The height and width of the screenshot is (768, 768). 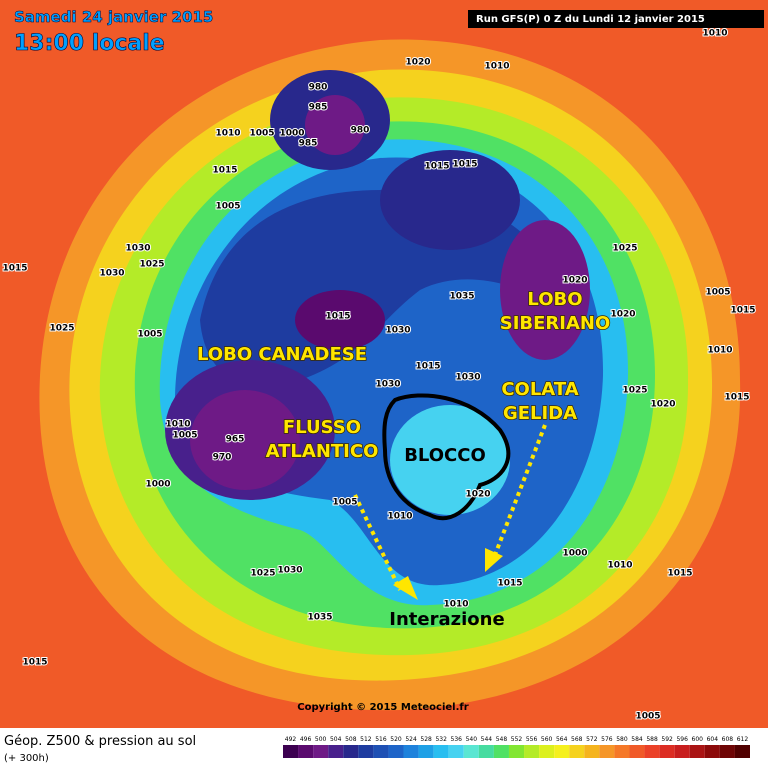 I want to click on annotation: LOBO CANADESE, so click(x=282, y=354).